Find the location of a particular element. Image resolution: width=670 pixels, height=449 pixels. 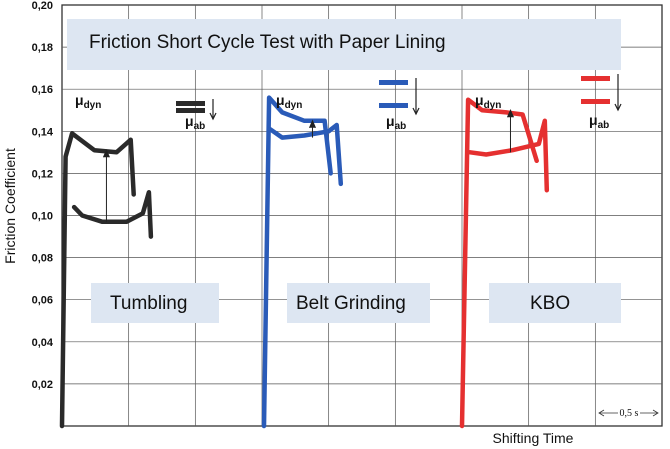

y-tick-label: 0,06 is located at coordinates (42, 301).